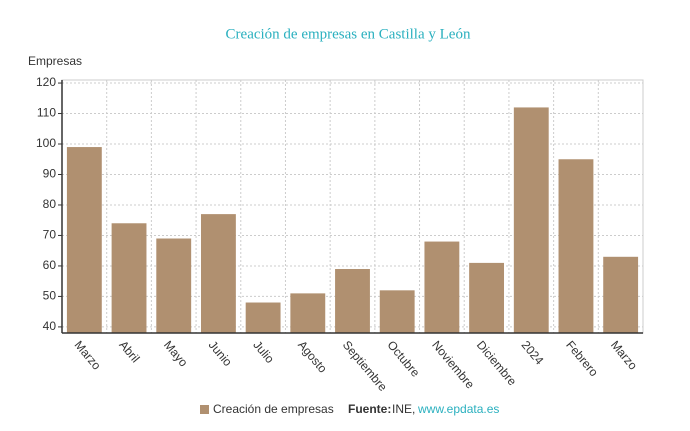 This screenshot has width=690, height=431. I want to click on x-tick-label: Julio, so click(263, 352).